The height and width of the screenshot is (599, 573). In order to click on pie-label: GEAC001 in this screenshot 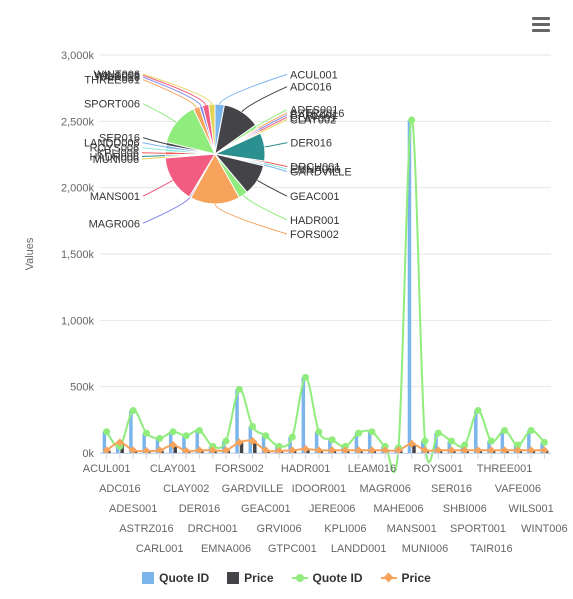, I will do `click(315, 197)`.